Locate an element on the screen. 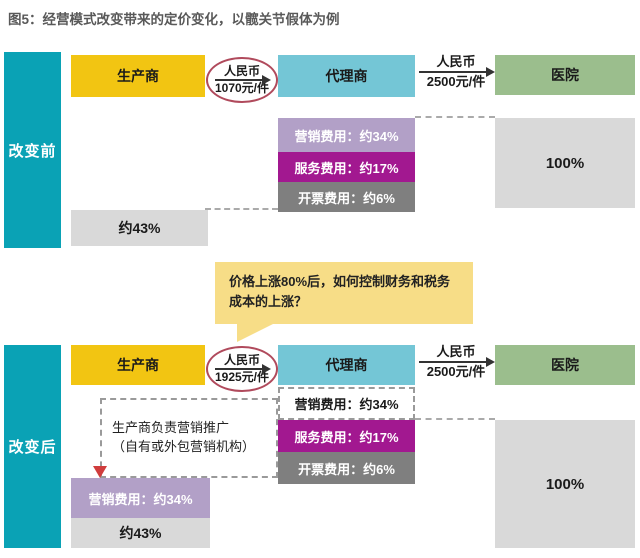 Image resolution: width=640 pixels, height=558 pixels. before-producer-share-box: 约43% is located at coordinates (139, 228).